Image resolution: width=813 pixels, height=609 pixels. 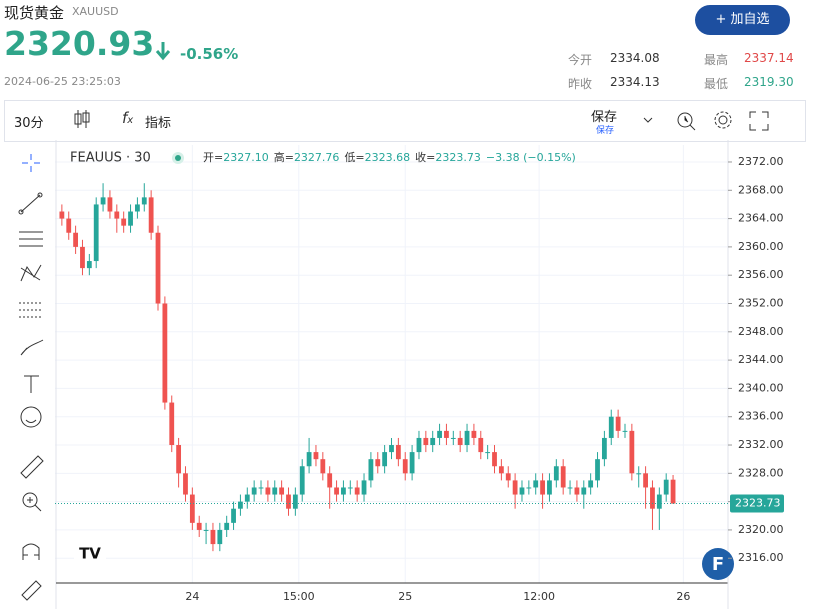 What do you see at coordinates (425, 157) in the screenshot?
I see `legend-label: 收=` at bounding box center [425, 157].